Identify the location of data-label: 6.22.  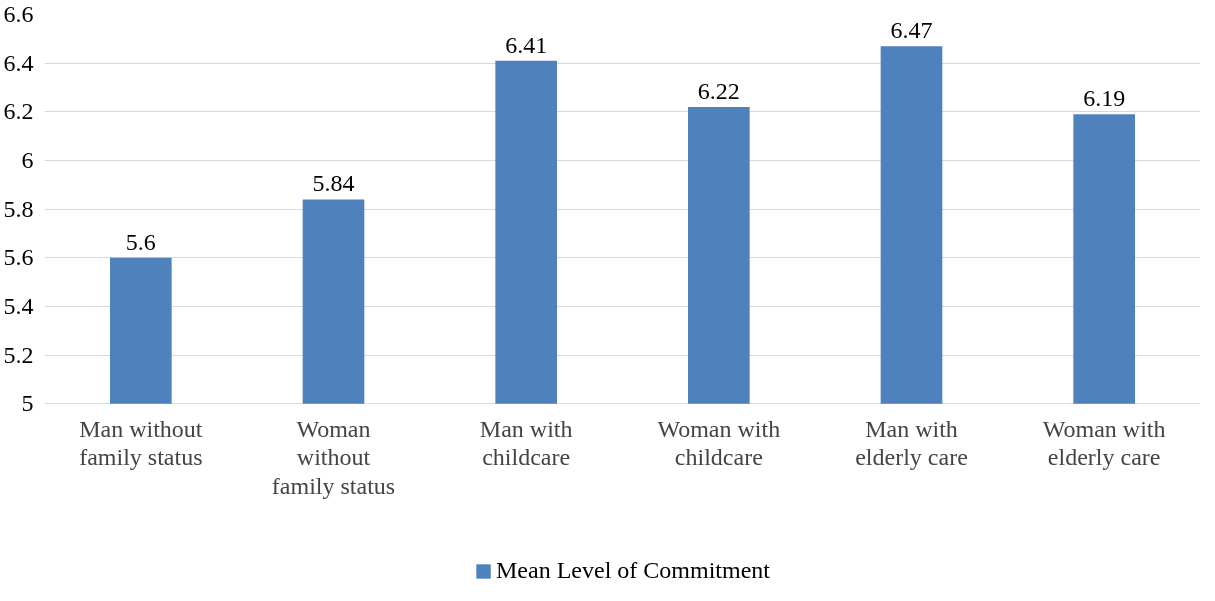
(718, 90).